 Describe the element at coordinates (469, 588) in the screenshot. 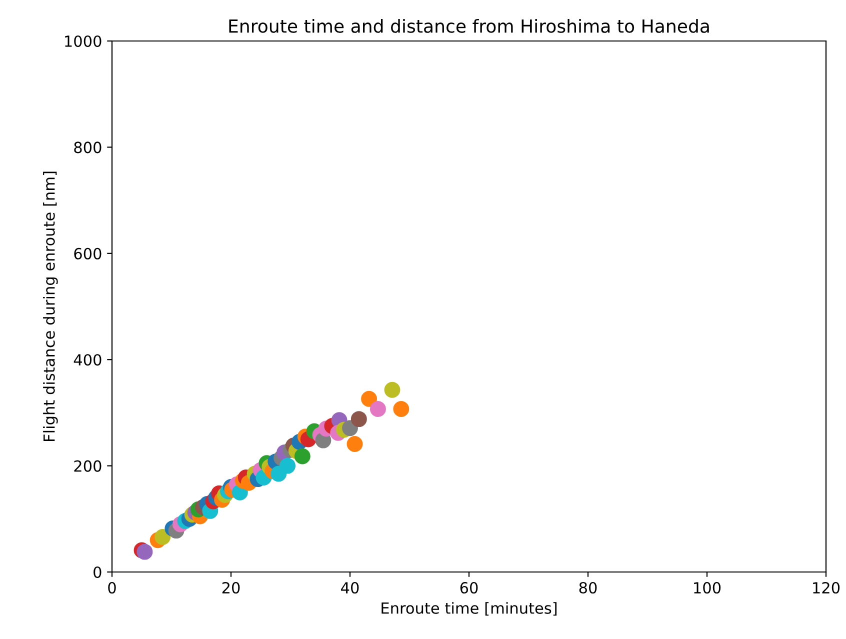

I see `x-tick-label: 60` at that location.